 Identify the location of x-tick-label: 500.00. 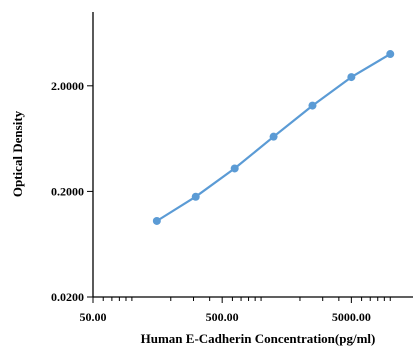
(222, 317).